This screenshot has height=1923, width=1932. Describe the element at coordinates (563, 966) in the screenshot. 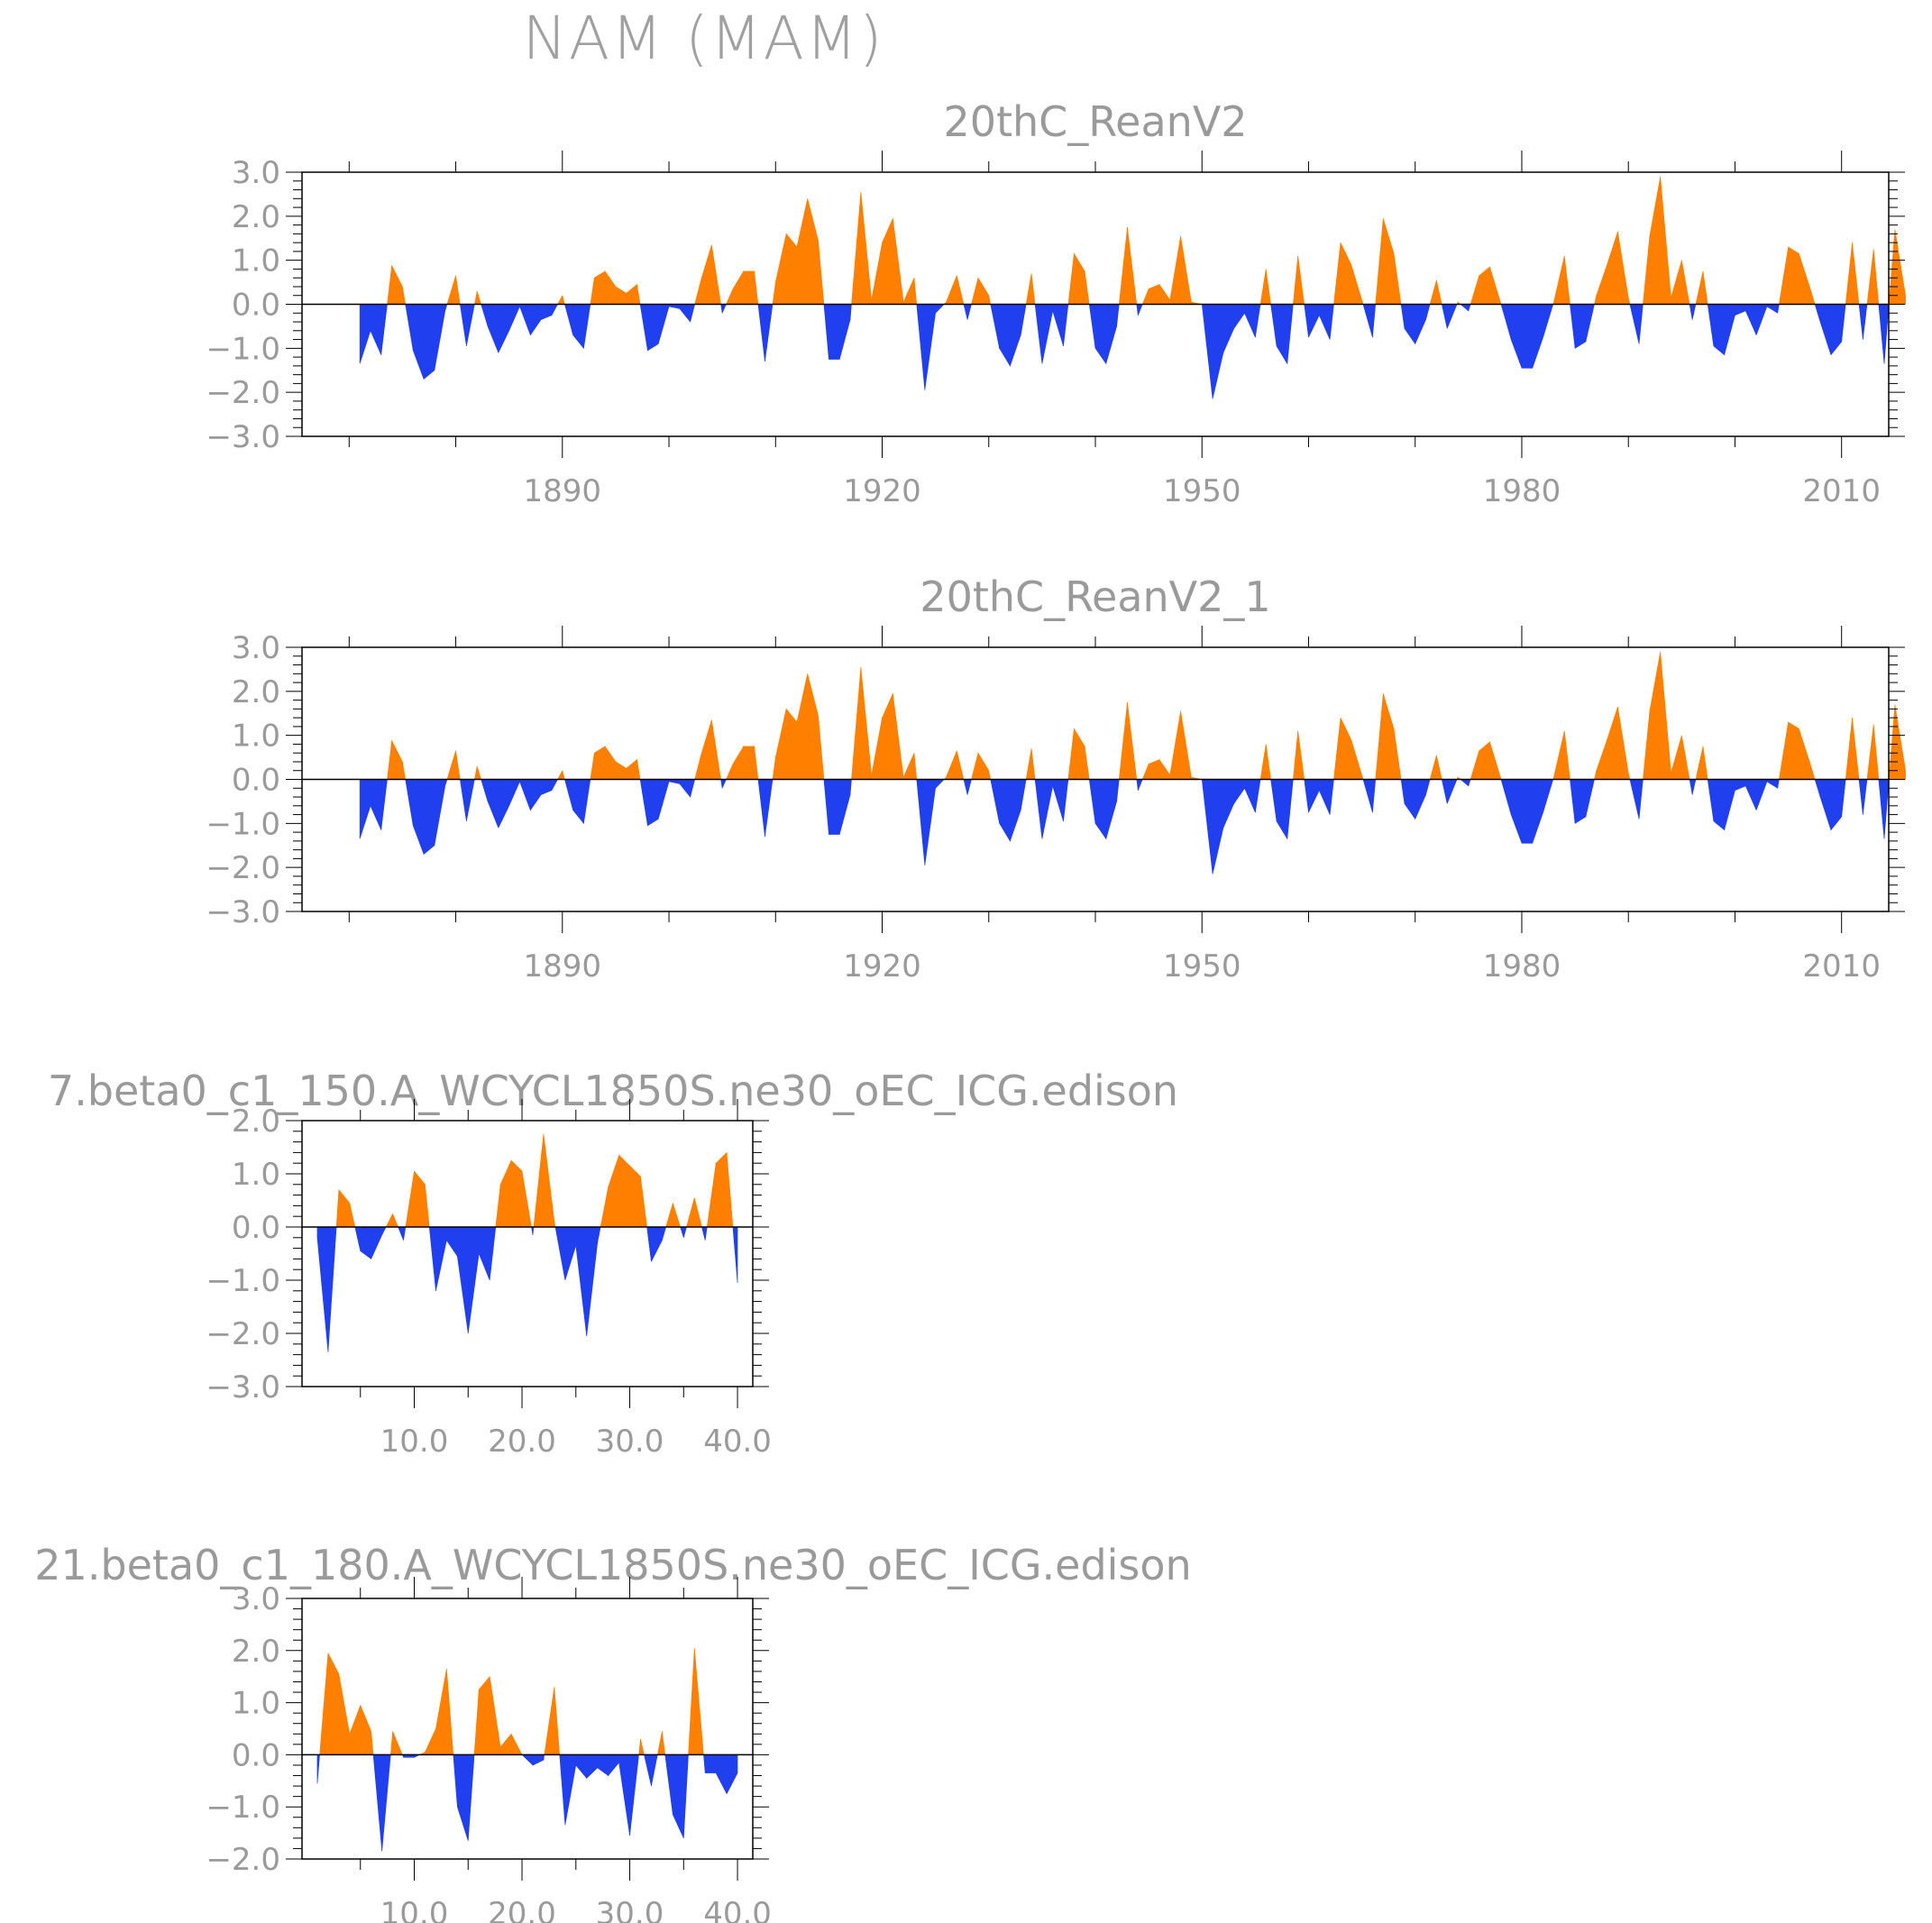

I see `x-tick-label: 1890` at that location.